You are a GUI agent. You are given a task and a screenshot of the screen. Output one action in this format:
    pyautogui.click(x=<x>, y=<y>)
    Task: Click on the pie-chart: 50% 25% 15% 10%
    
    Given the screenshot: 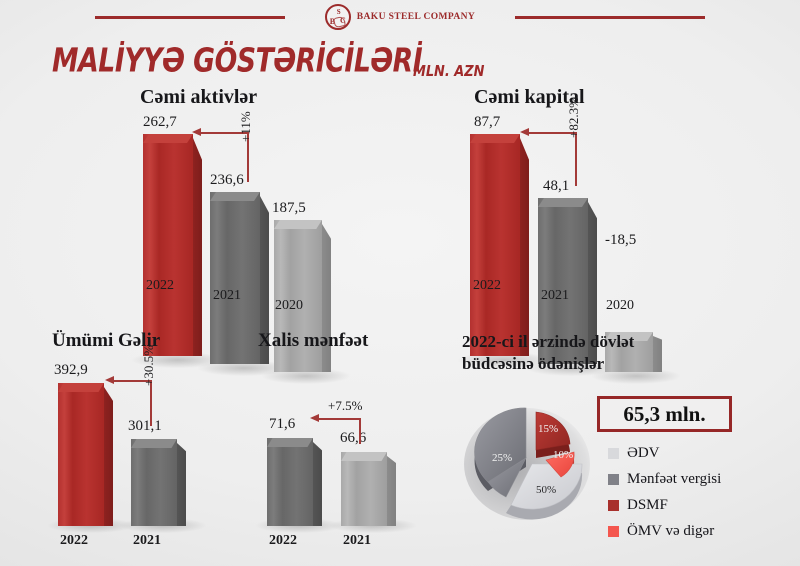 What is the action you would take?
    pyautogui.click(x=532, y=459)
    